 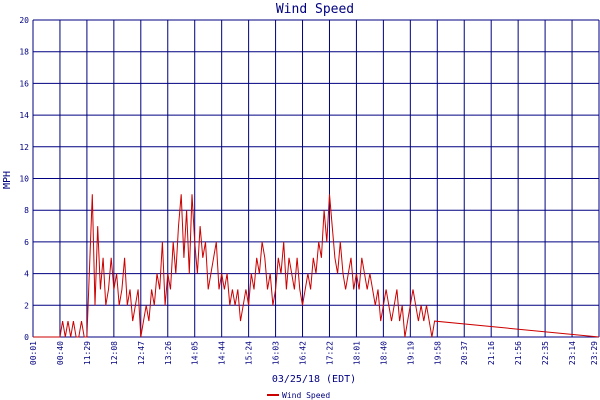 What do you see at coordinates (24, 52) in the screenshot?
I see `y-tick-label: 18` at bounding box center [24, 52].